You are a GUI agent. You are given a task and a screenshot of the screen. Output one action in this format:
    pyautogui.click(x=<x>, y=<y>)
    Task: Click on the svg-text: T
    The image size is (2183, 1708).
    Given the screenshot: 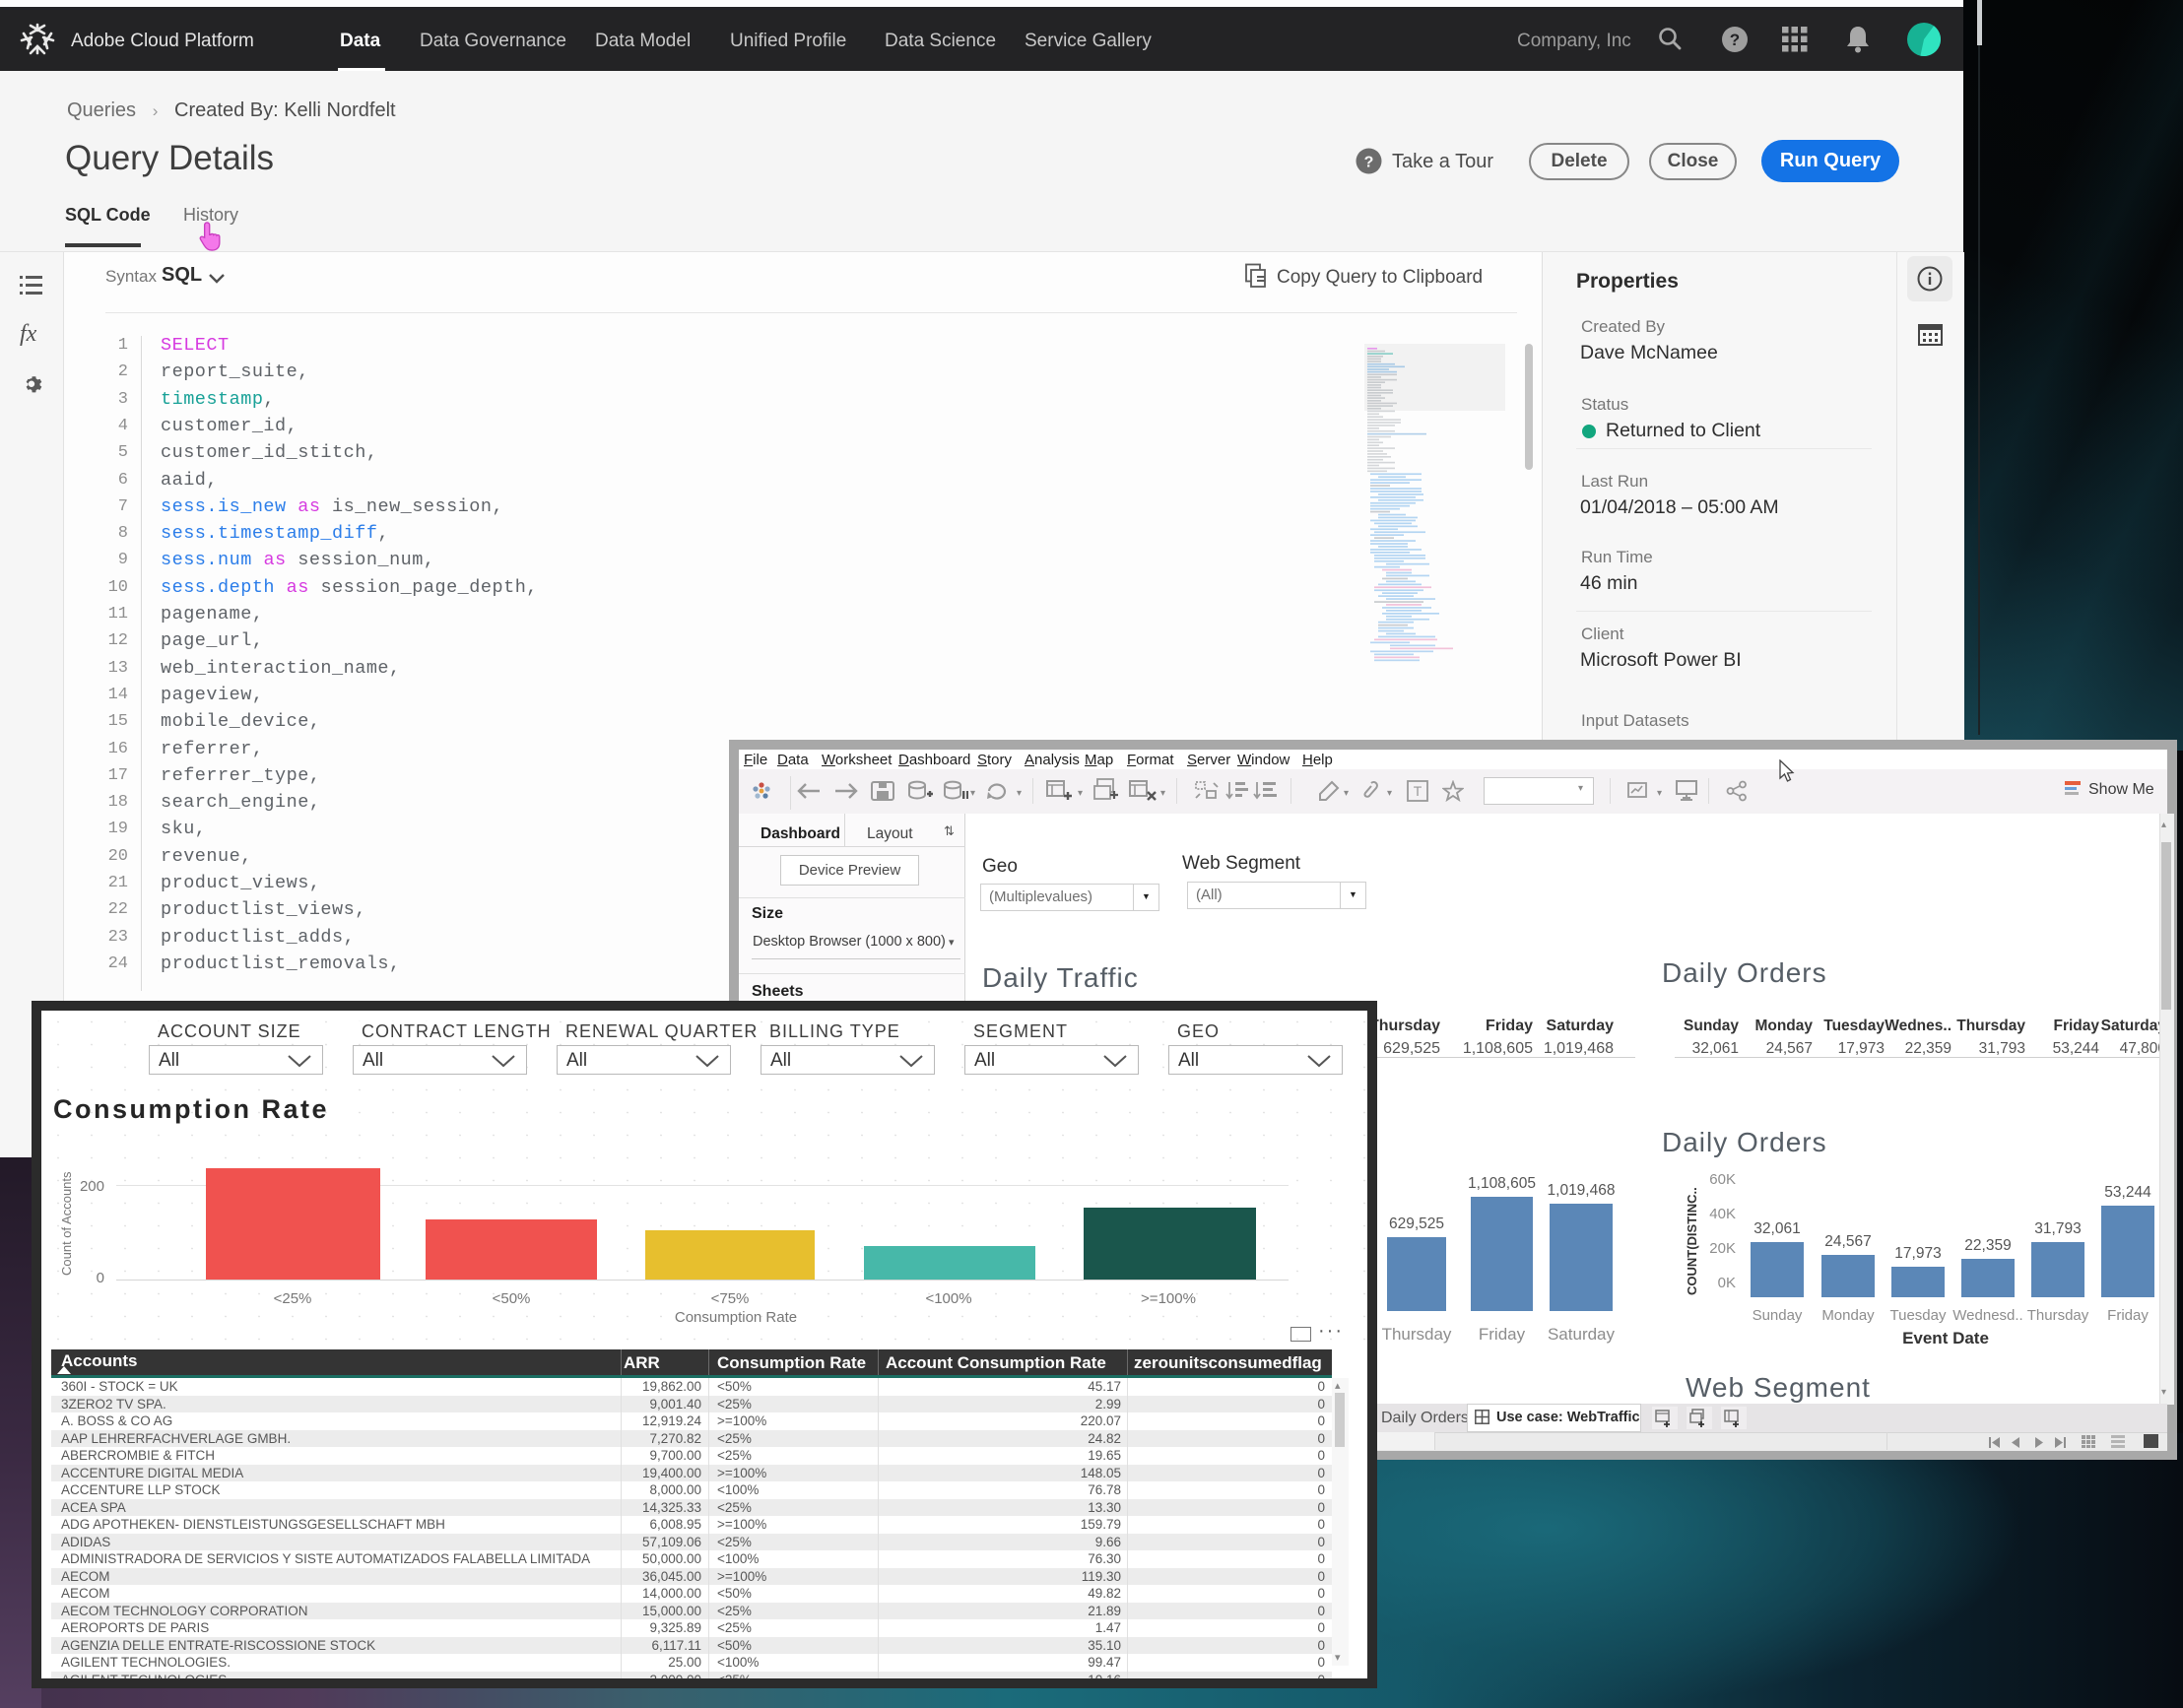 What is the action you would take?
    pyautogui.click(x=1418, y=791)
    